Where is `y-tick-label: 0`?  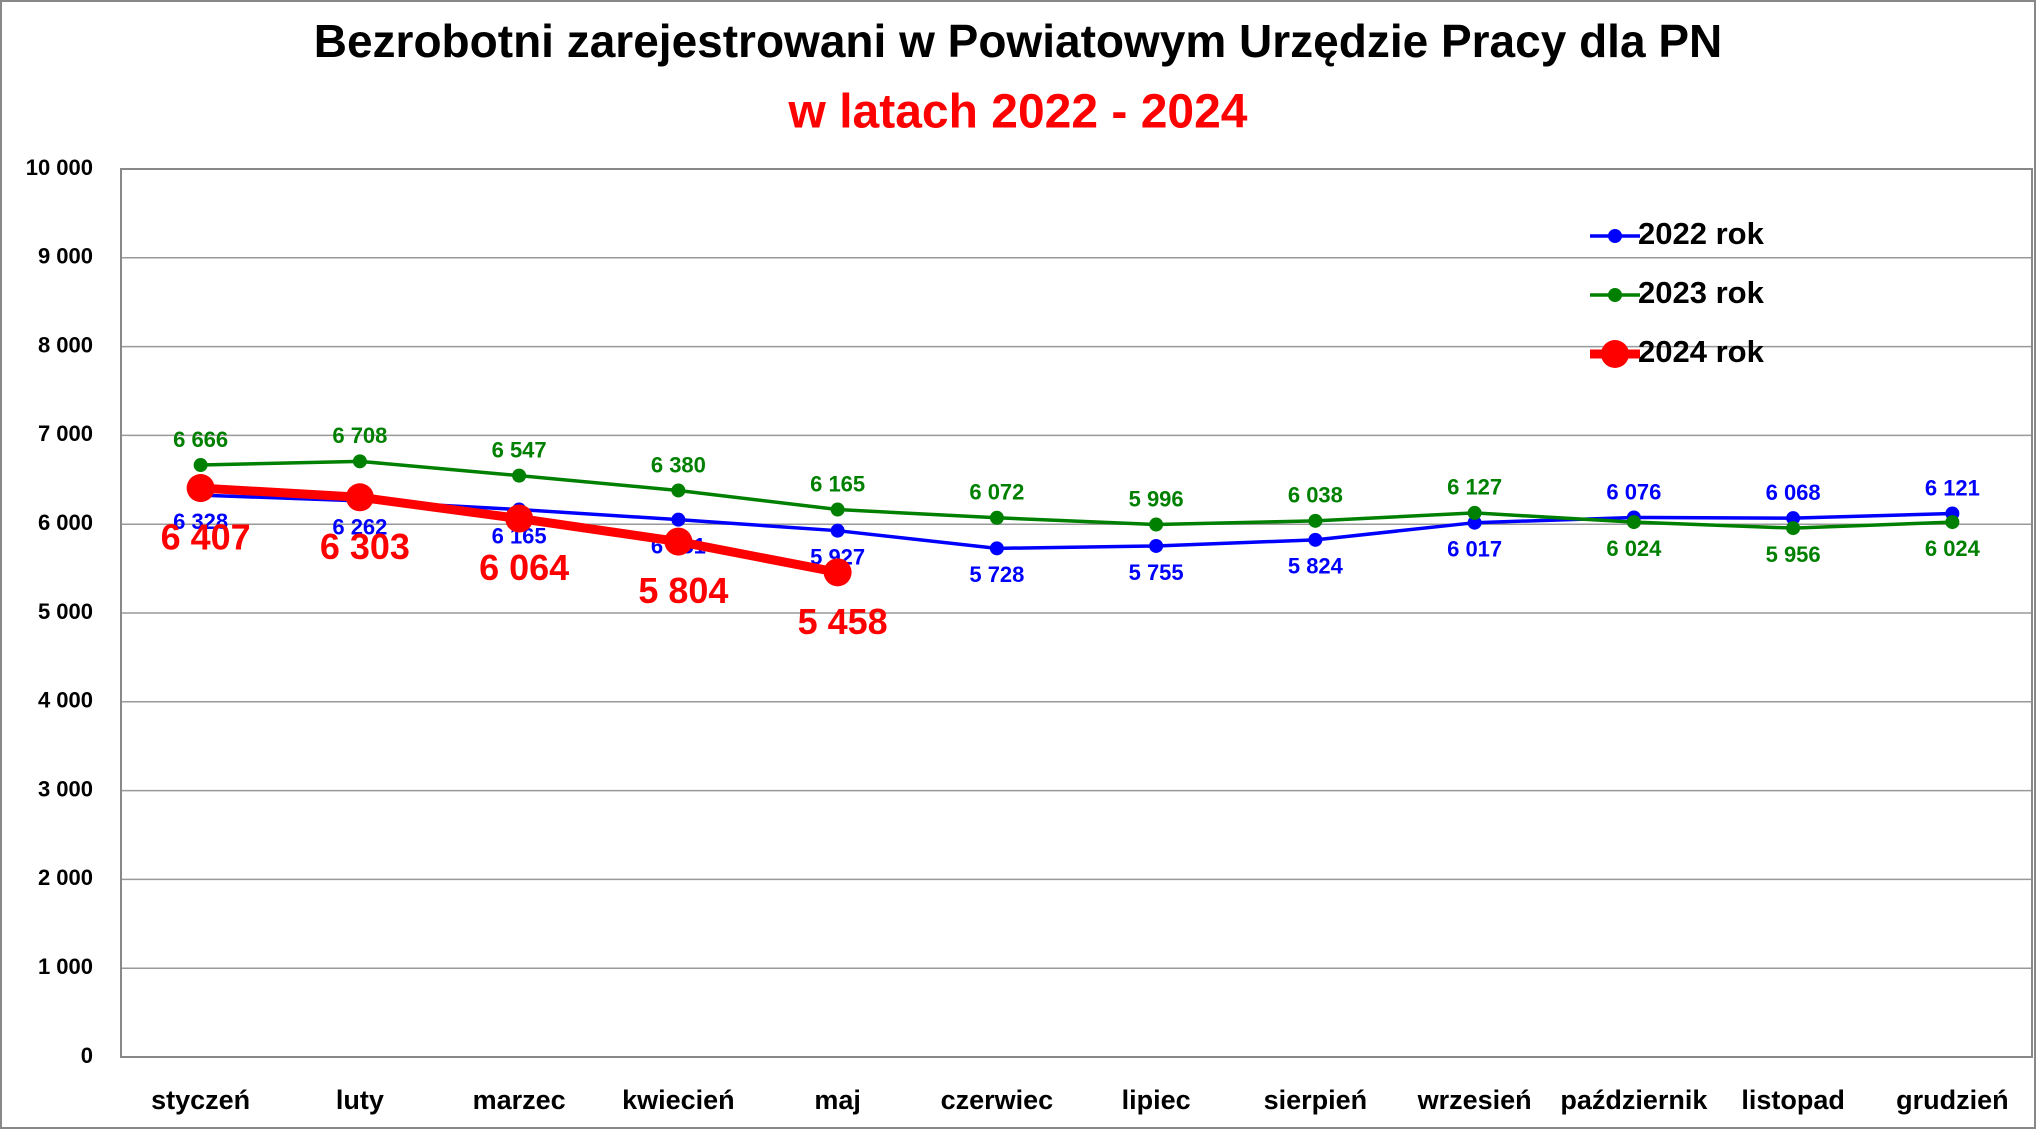
y-tick-label: 0 is located at coordinates (87, 1055).